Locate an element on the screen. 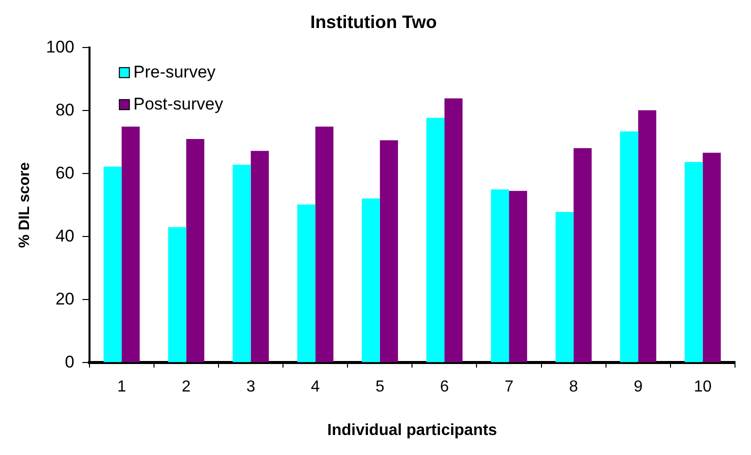 This screenshot has width=751, height=455. x-axis-title: Individual participants is located at coordinates (412, 430).